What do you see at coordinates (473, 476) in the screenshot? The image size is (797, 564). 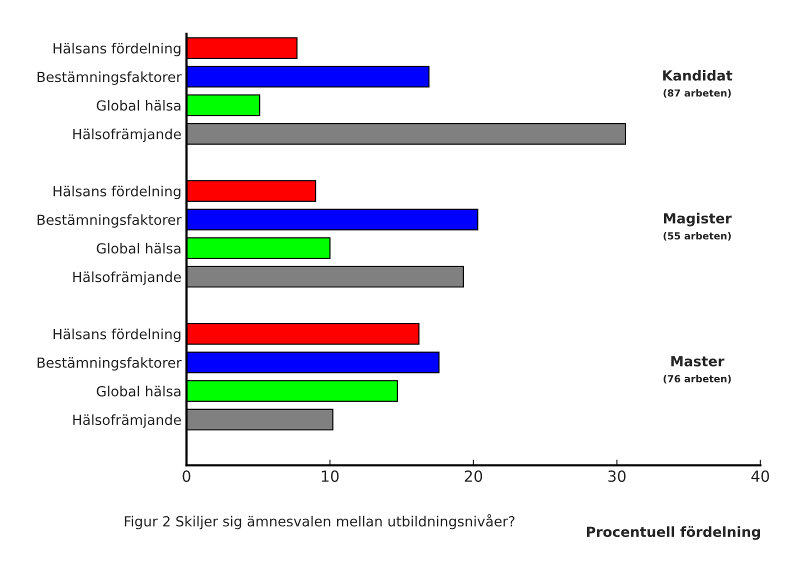 I see `x-tick-label: 20` at bounding box center [473, 476].